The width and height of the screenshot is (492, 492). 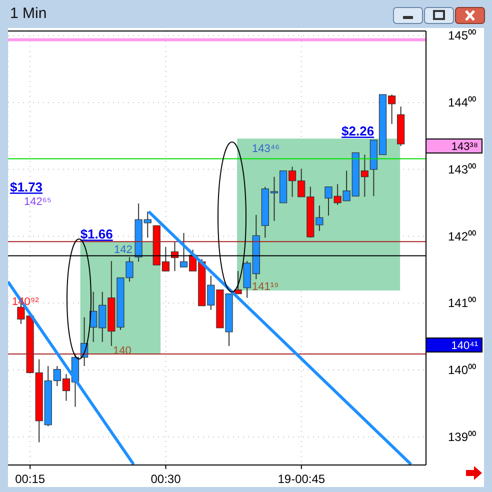 I want to click on y-tick-label: 141⁰⁰, so click(x=462, y=303).